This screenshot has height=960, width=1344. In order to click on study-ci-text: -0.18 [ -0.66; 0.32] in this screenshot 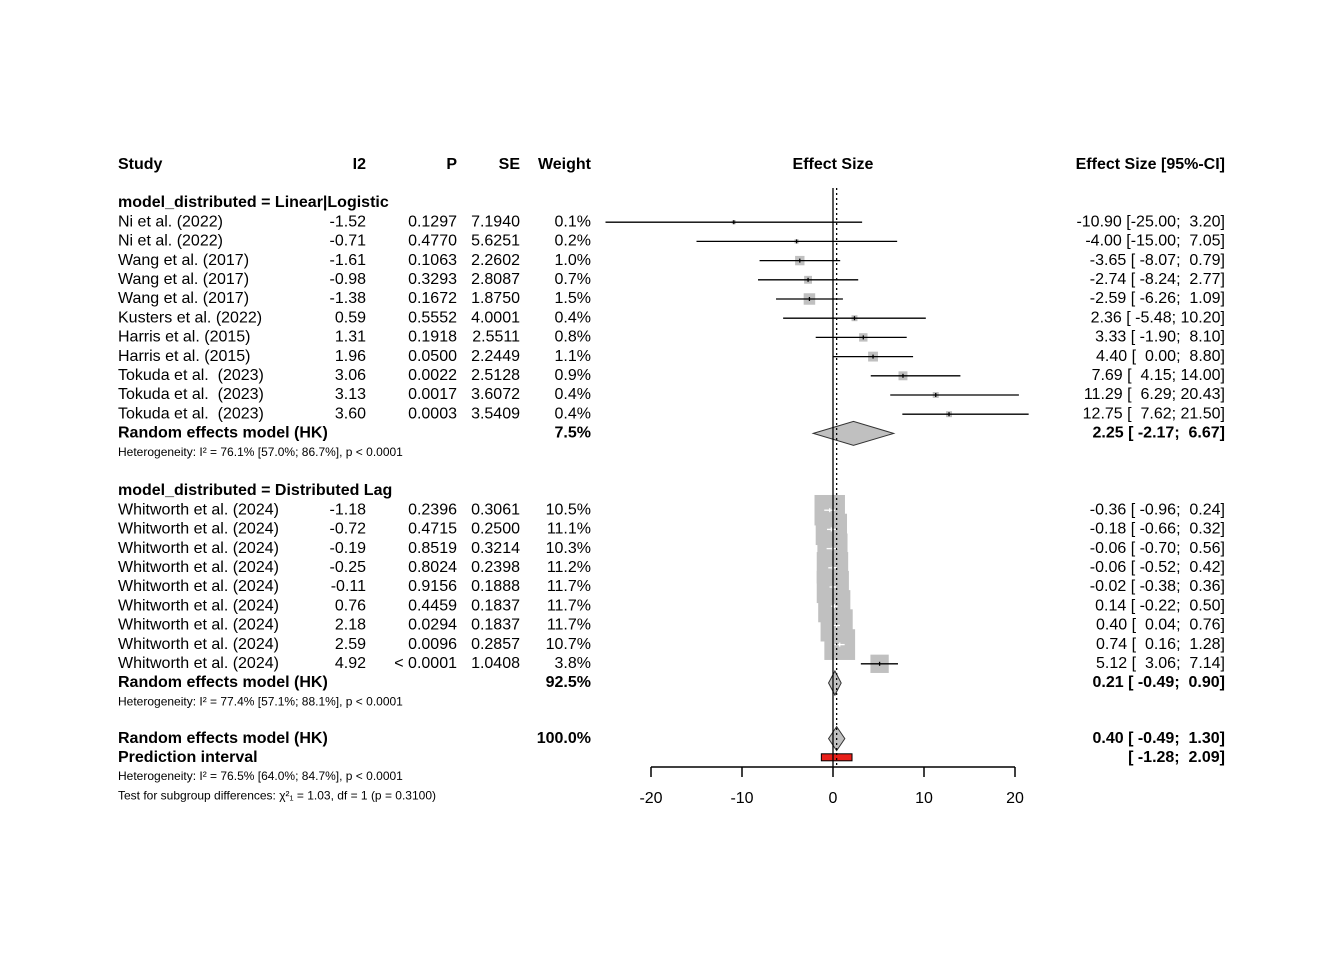, I will do `click(1157, 529)`.